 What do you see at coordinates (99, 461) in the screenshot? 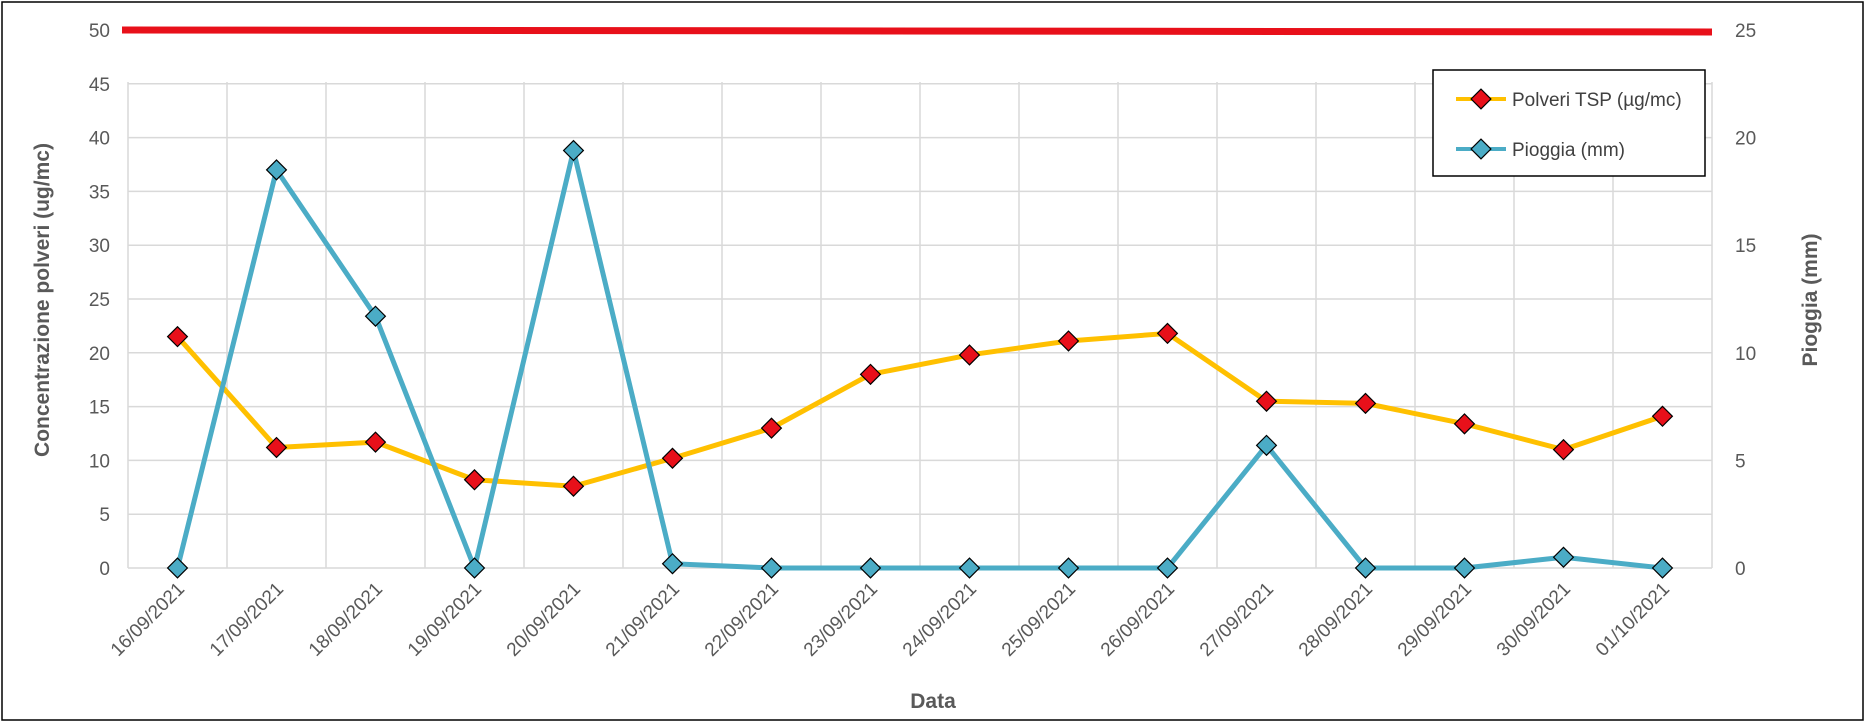
I see `left-axis-tick-label: 10` at bounding box center [99, 461].